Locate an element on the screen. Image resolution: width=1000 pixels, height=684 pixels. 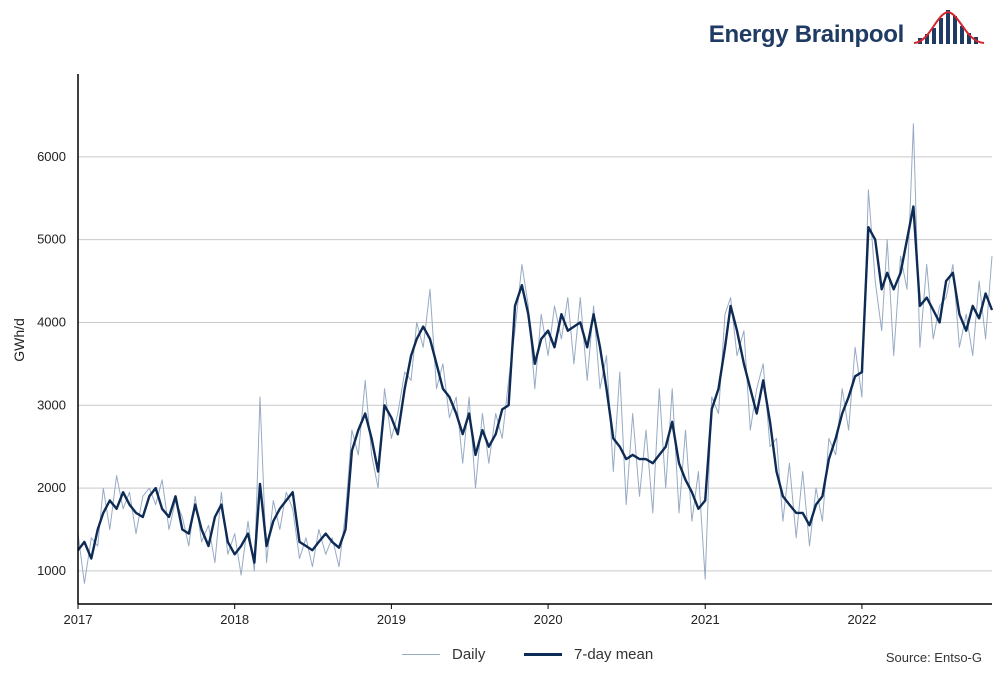
brand-logo: Energy Brainpool is located at coordinates (852, 27).